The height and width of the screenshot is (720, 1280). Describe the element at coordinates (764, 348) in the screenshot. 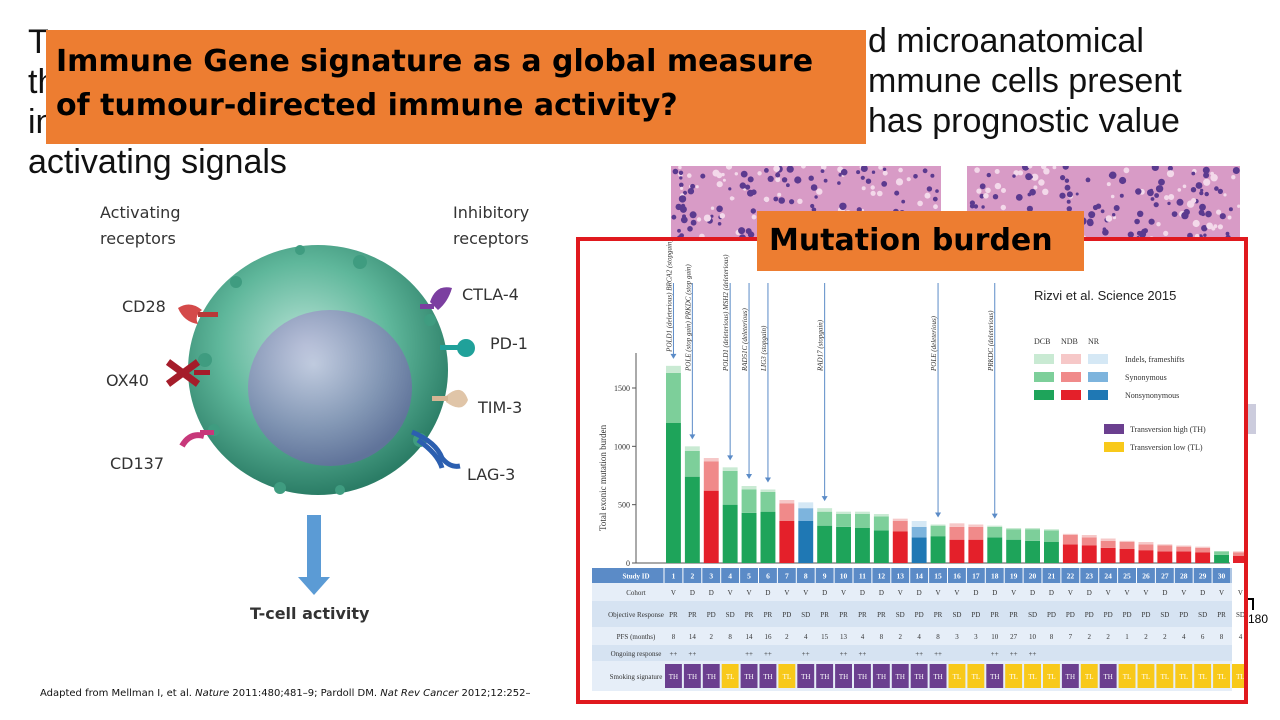

I see `annotation-label: LIG3 (stopgain)` at that location.